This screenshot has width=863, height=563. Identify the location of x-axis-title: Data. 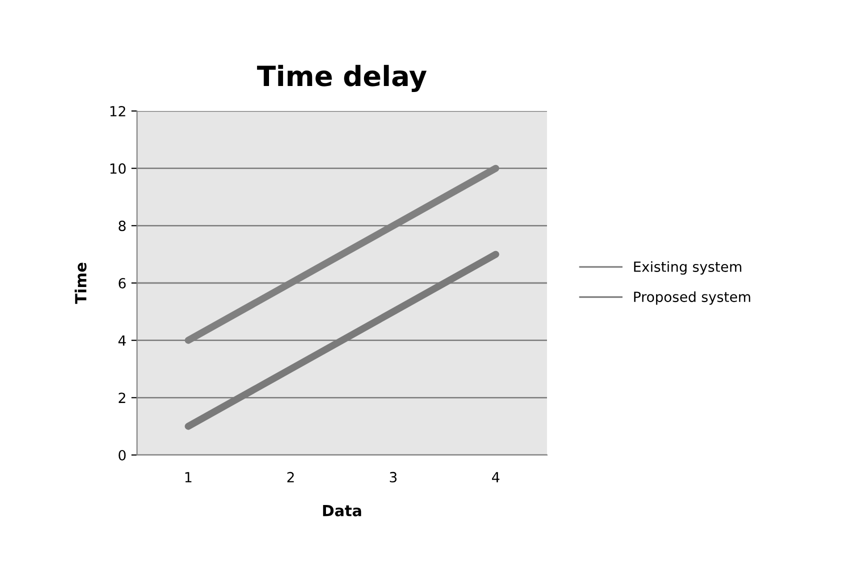
(342, 510).